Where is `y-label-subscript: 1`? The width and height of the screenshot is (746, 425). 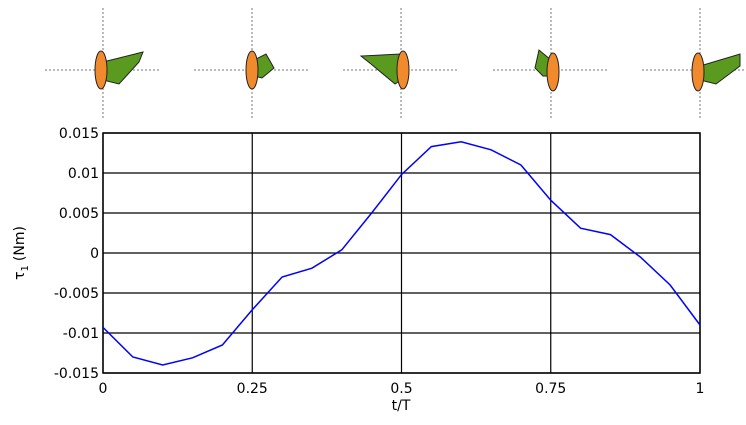
y-label-subscript: 1 is located at coordinates (25, 268).